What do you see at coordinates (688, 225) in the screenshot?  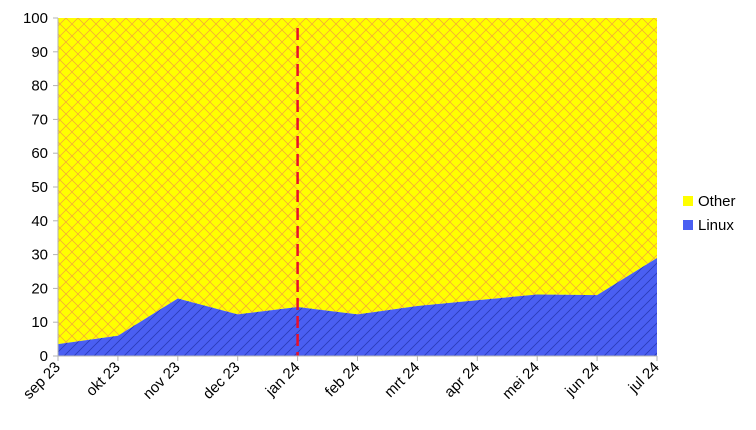 I see `legend-swatch-linux` at bounding box center [688, 225].